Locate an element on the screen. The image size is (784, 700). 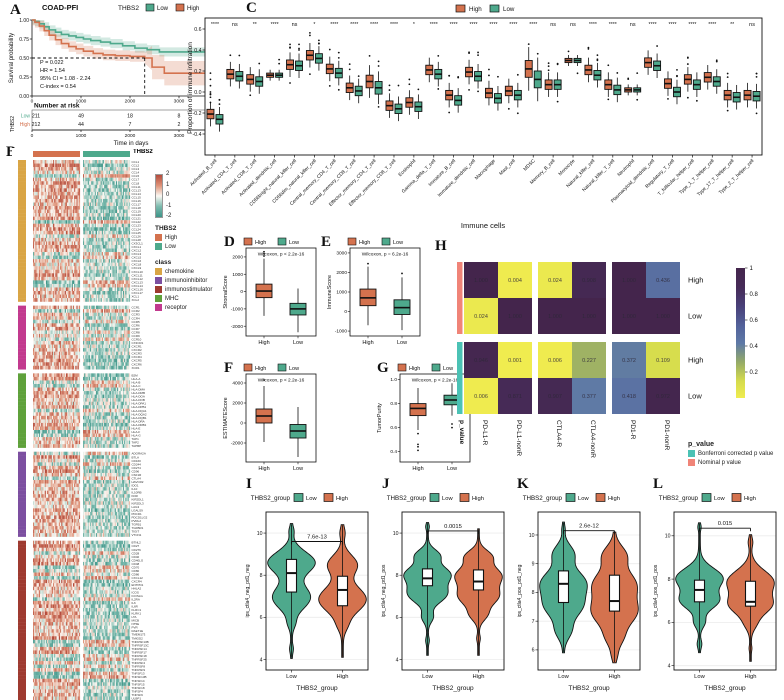
pvalue-text: 0.972 is located at coordinates (663, 397).